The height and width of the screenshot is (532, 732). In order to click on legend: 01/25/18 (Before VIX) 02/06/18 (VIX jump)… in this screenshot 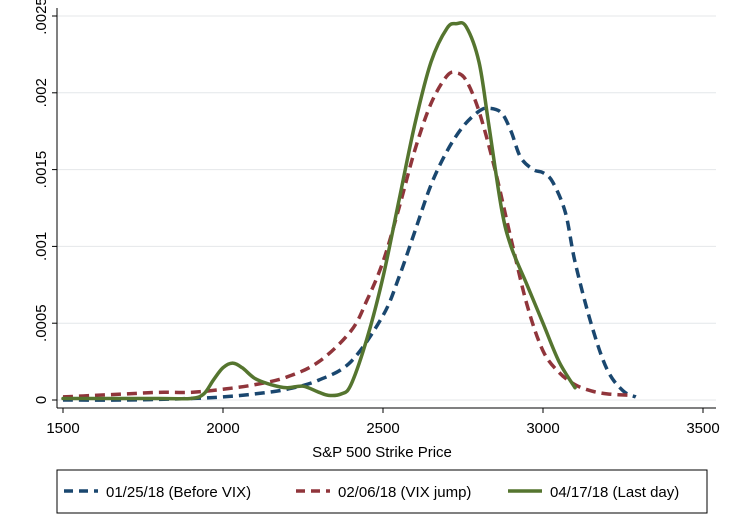, I will do `click(382, 491)`.